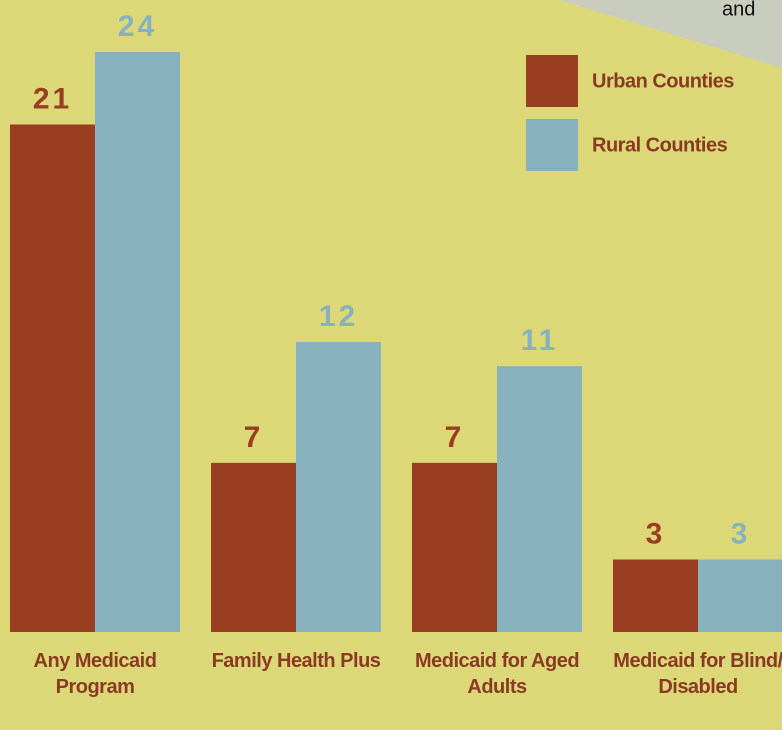 The width and height of the screenshot is (782, 730). Describe the element at coordinates (540, 340) in the screenshot. I see `value-label: 11` at that location.